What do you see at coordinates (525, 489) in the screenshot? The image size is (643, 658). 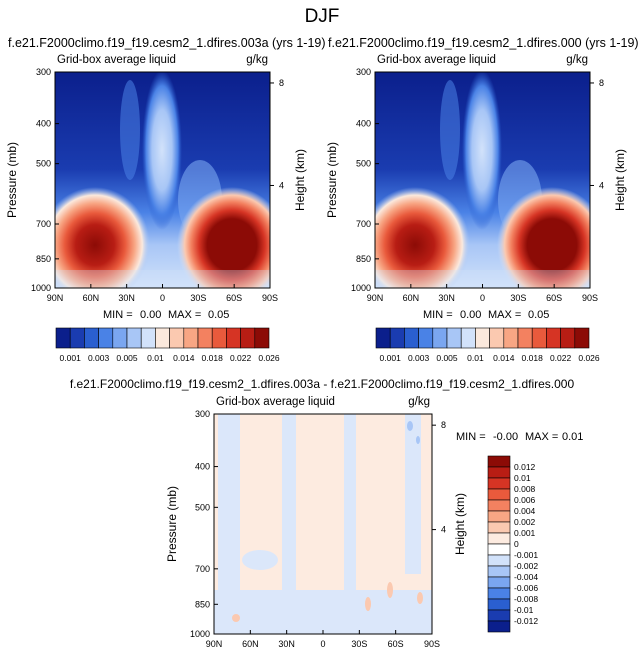 I see `colorbar-label: 0.008` at bounding box center [525, 489].